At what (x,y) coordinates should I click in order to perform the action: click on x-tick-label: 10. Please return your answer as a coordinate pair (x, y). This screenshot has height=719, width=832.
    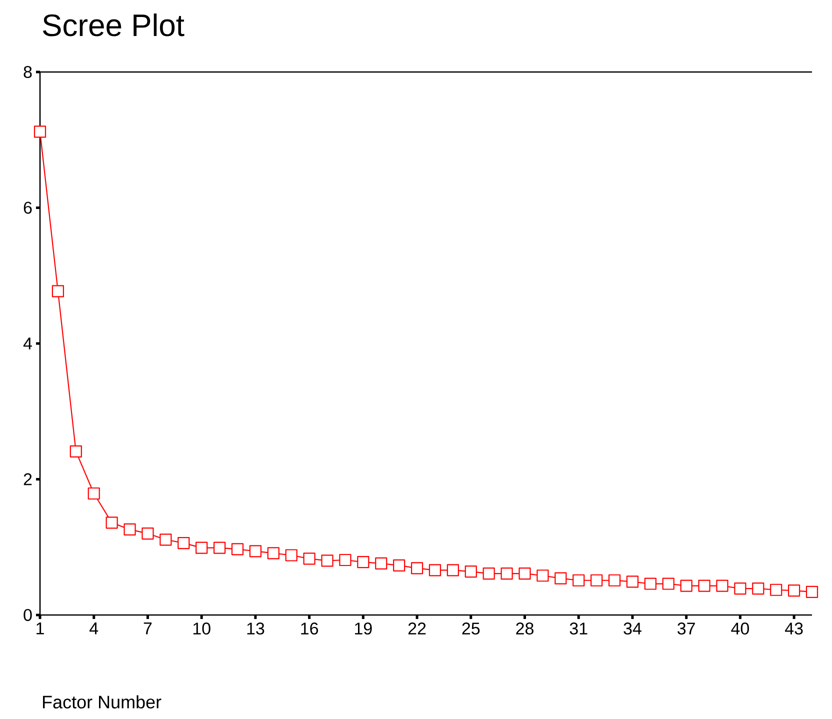
    Looking at the image, I should click on (201, 628).